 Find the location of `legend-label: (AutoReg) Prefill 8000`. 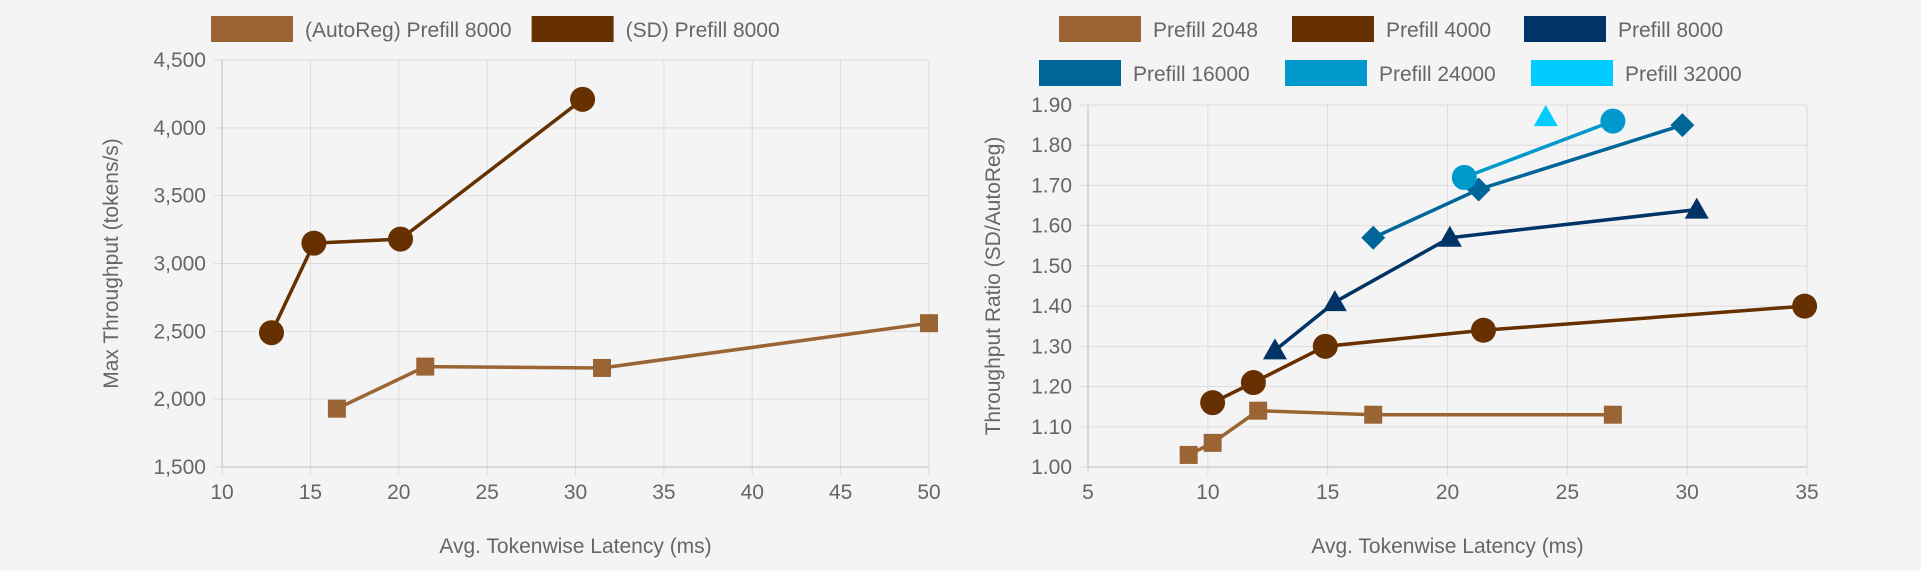

legend-label: (AutoReg) Prefill 8000 is located at coordinates (408, 30).